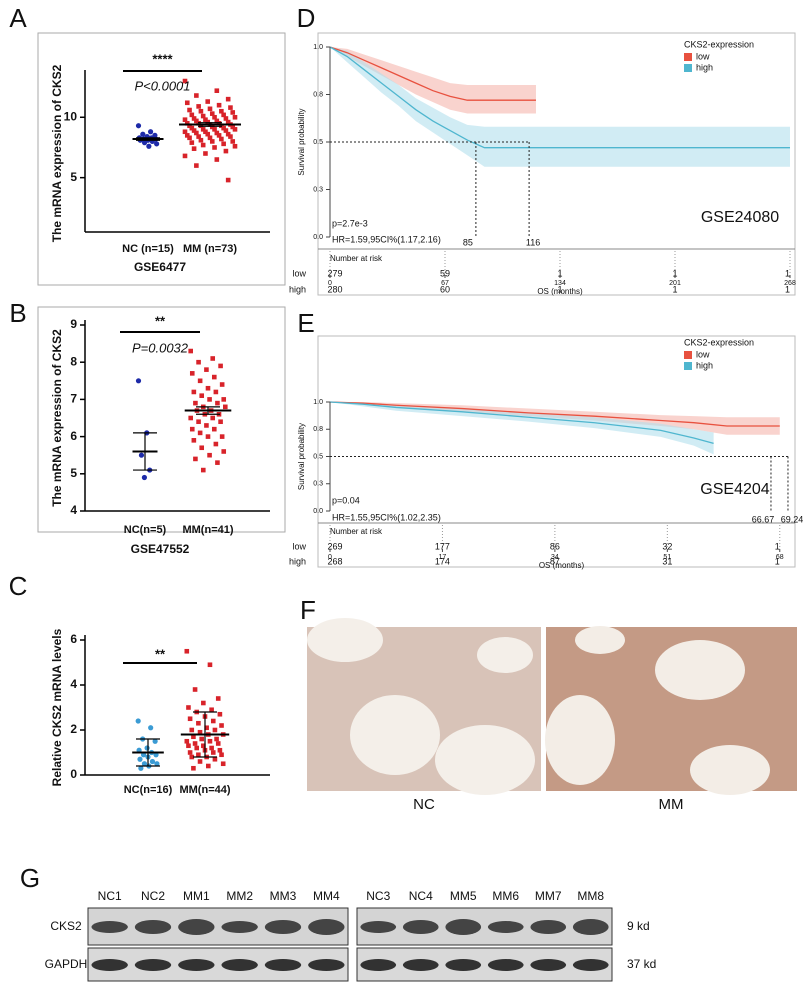  Describe the element at coordinates (66, 926) in the screenshot. I see `row-label: CKS2` at that location.